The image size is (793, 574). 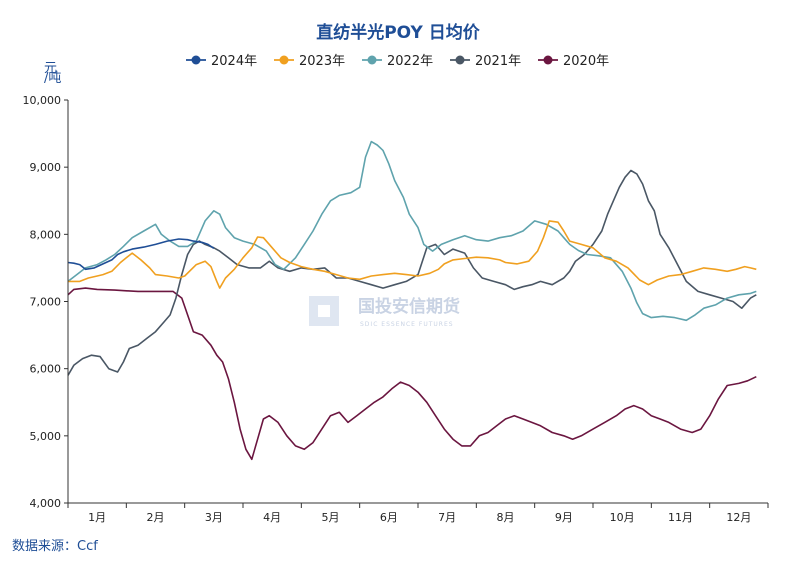 I want to click on x-tick-label: 4月, so click(x=272, y=517).